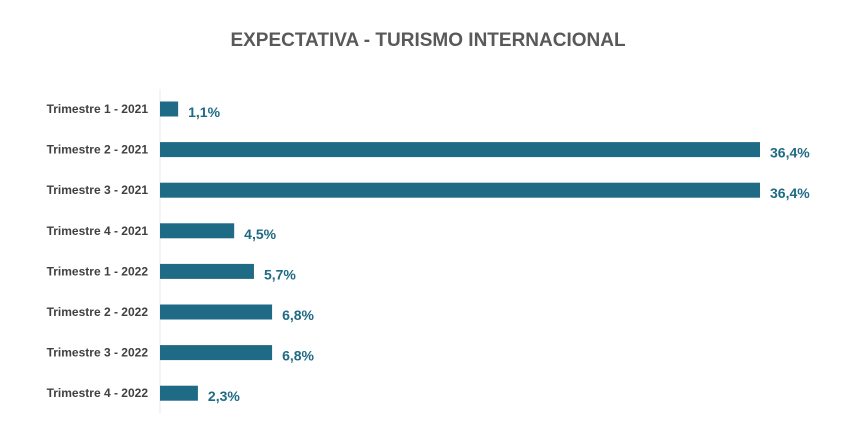  What do you see at coordinates (224, 396) in the screenshot?
I see `data-label: 2,3%` at bounding box center [224, 396].